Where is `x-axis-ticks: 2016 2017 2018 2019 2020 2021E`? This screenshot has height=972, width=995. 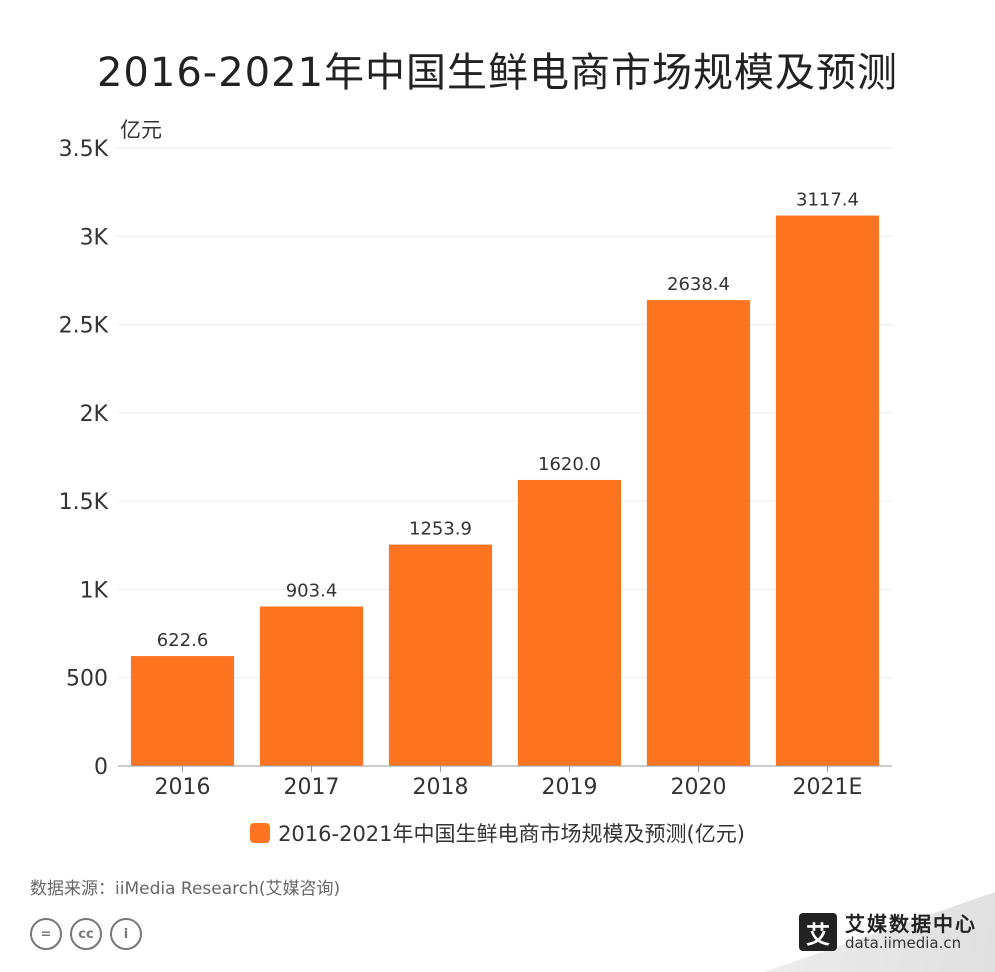
x-axis-ticks: 2016 2017 2018 2019 2020 2021E is located at coordinates (509, 783).